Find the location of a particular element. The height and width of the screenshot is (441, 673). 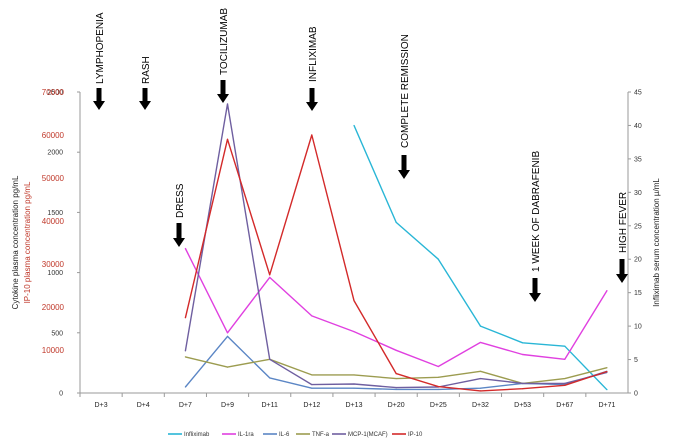

cytokine-tick-label: 2500 is located at coordinates (55, 93).